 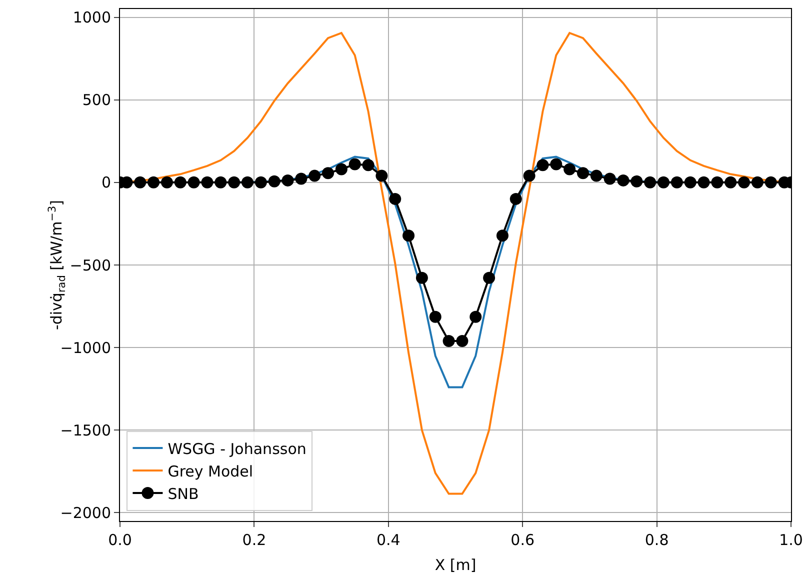 I want to click on y-tick-label: −500, so click(x=90, y=265).